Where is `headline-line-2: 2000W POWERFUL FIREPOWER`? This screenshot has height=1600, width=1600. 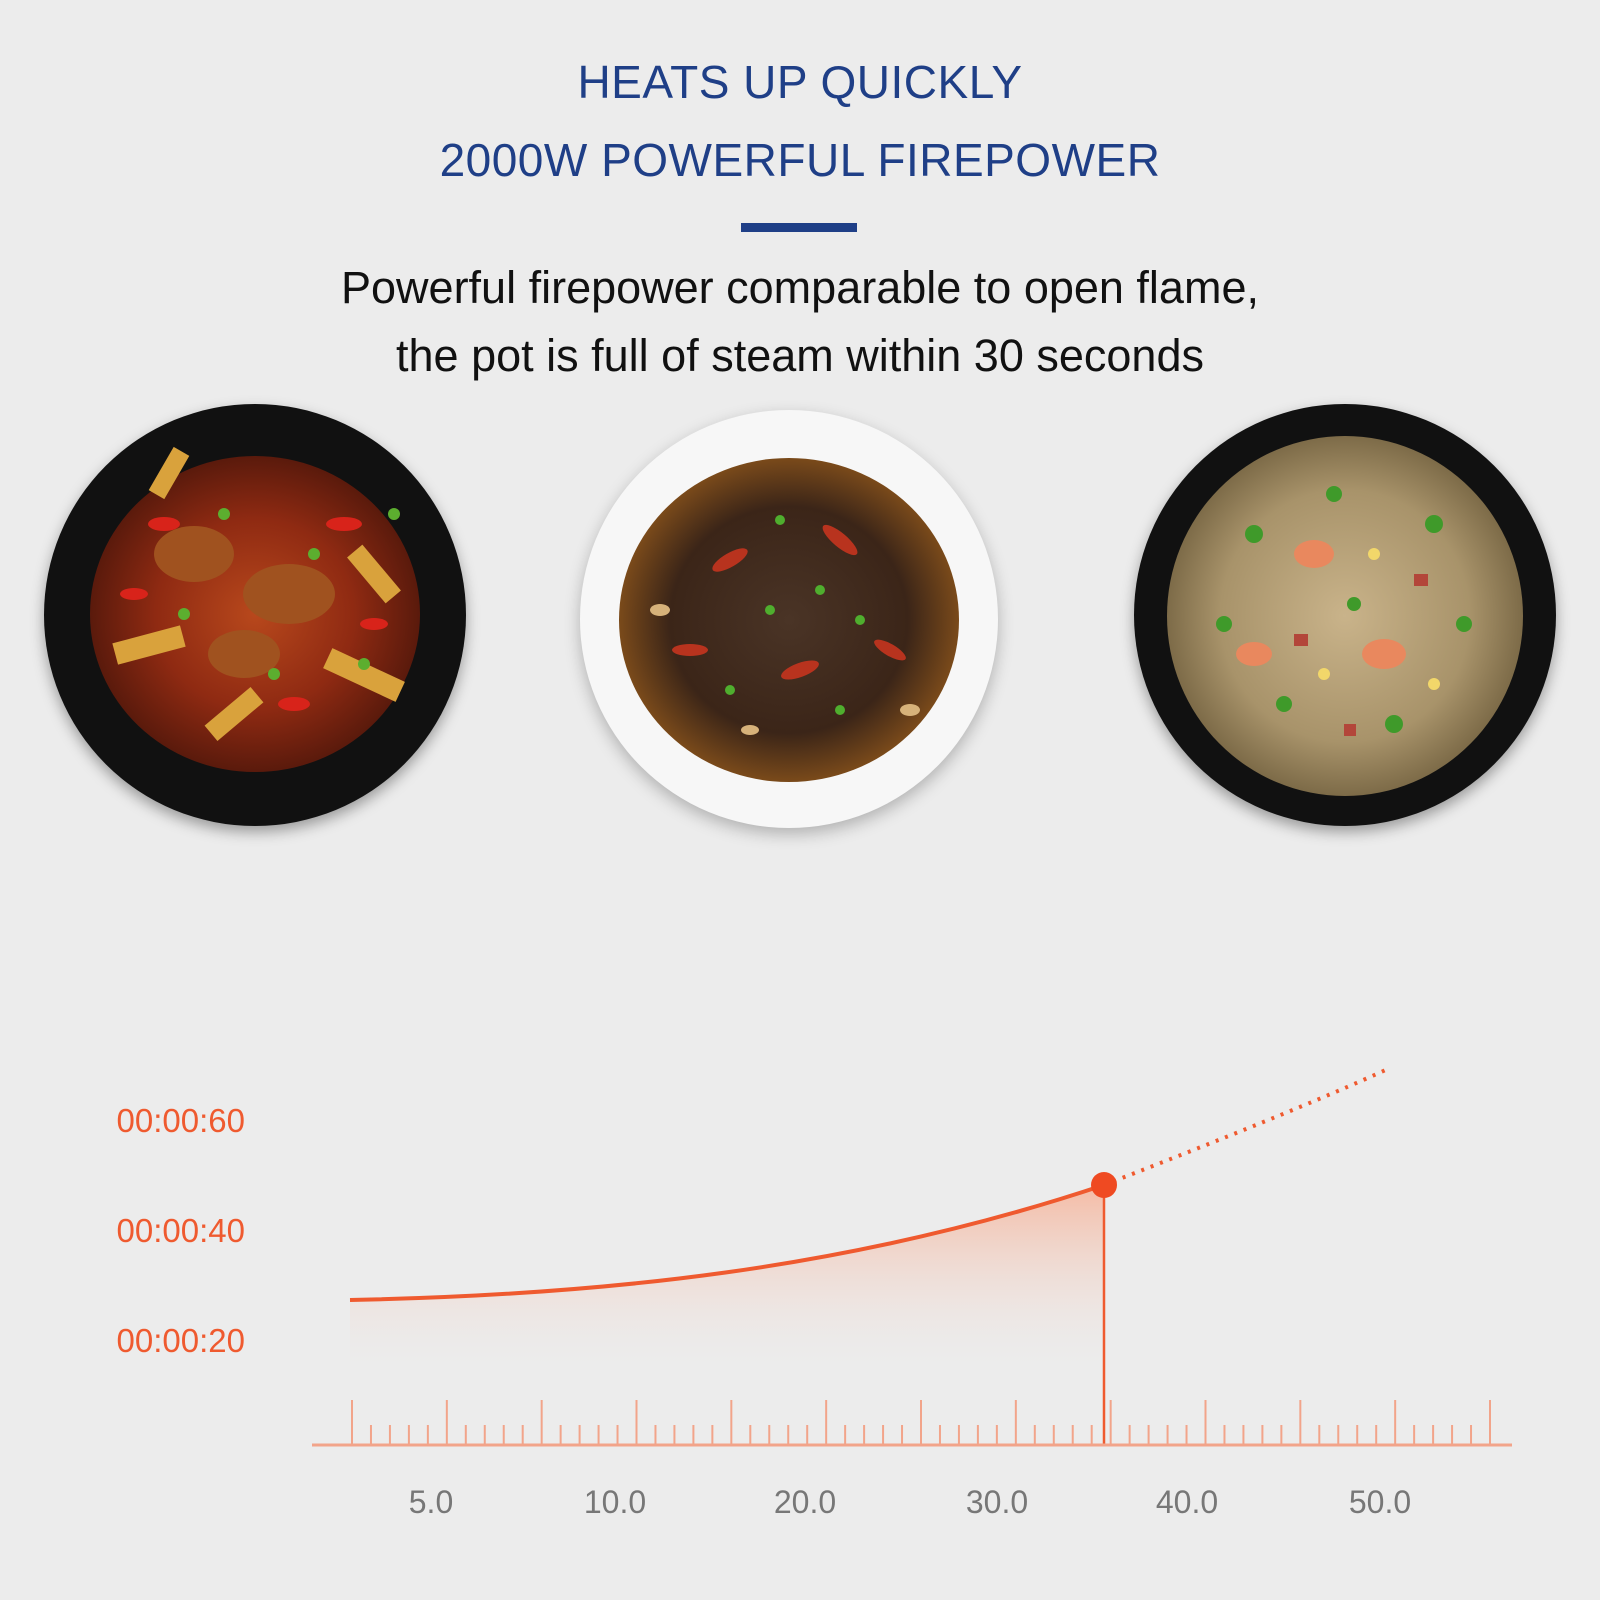 headline-line-2: 2000W POWERFUL FIREPOWER is located at coordinates (800, 160).